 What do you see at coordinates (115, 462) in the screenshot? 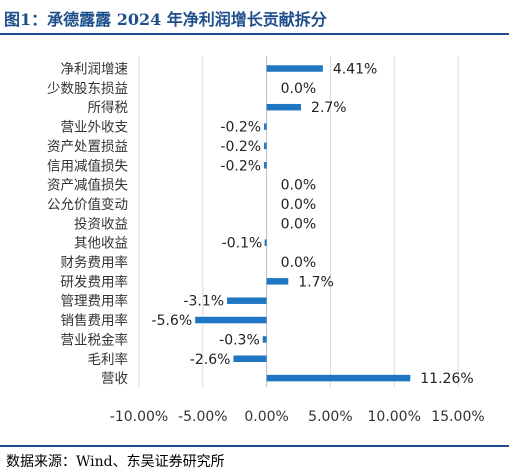
I see `source-note: 数据来源：Wind、东吴证券研究所` at bounding box center [115, 462].